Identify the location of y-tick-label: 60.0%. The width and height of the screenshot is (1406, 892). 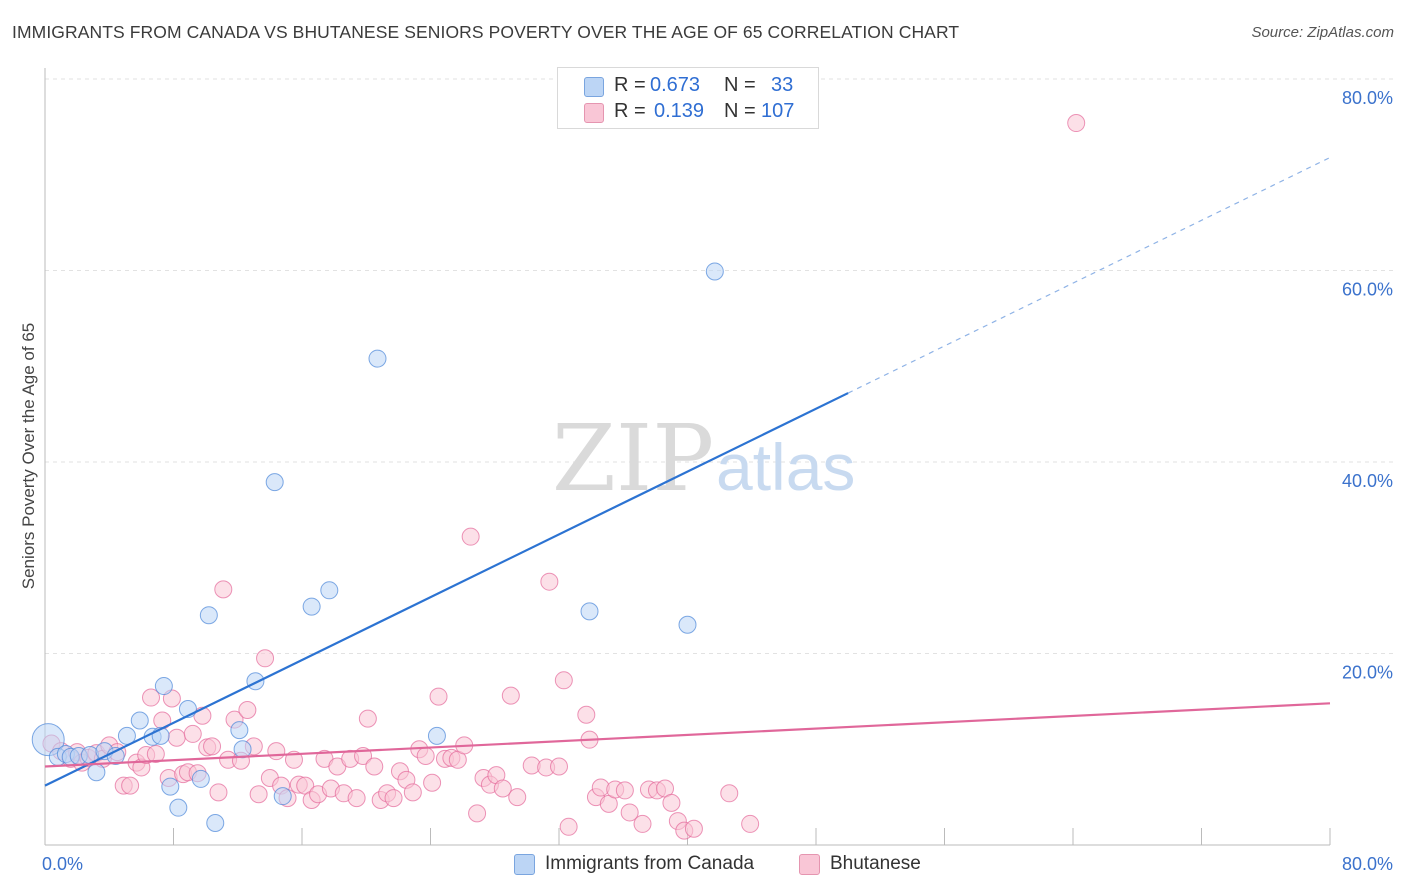
(1367, 290).